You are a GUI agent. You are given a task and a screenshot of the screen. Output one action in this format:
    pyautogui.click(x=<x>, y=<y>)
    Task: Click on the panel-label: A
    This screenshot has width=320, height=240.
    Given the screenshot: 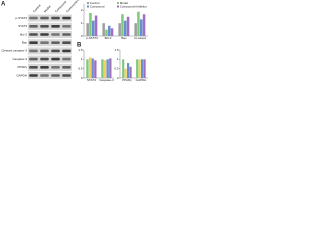 What is the action you would take?
    pyautogui.click(x=3, y=5)
    